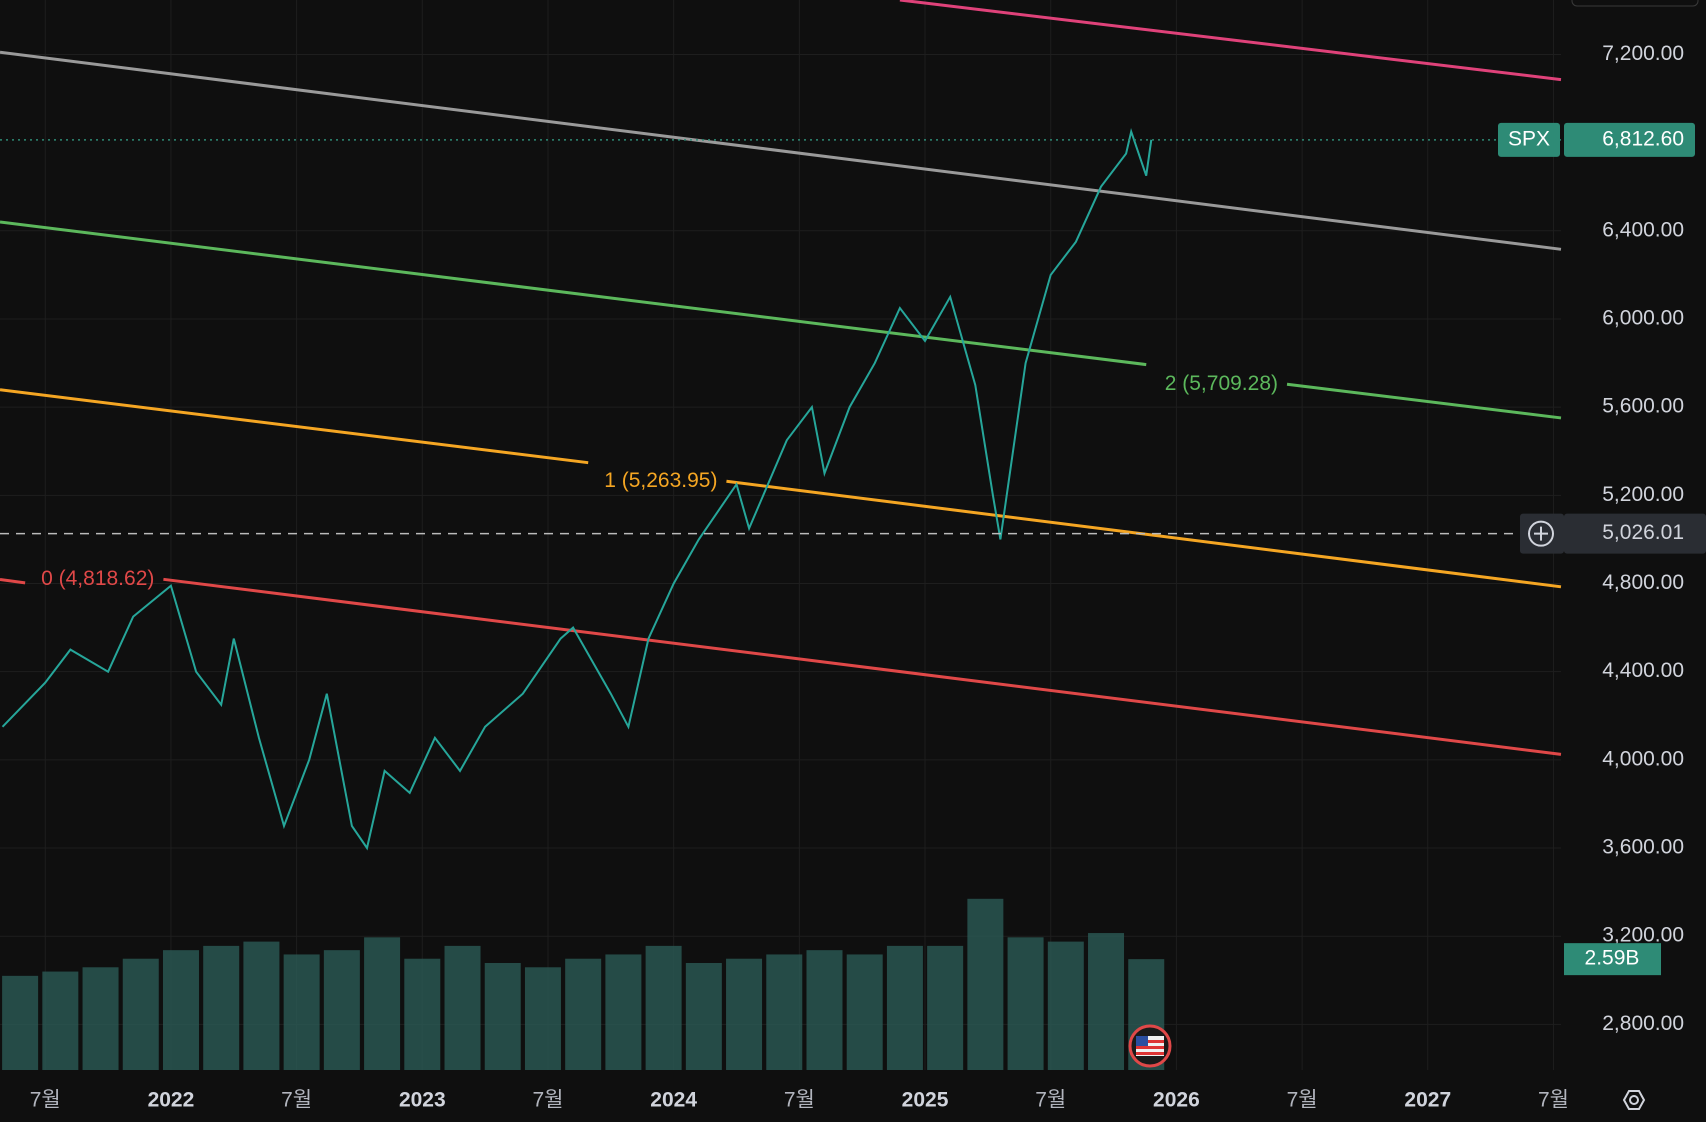  I want to click on price-tag-text: 6,812.60, so click(1643, 138).